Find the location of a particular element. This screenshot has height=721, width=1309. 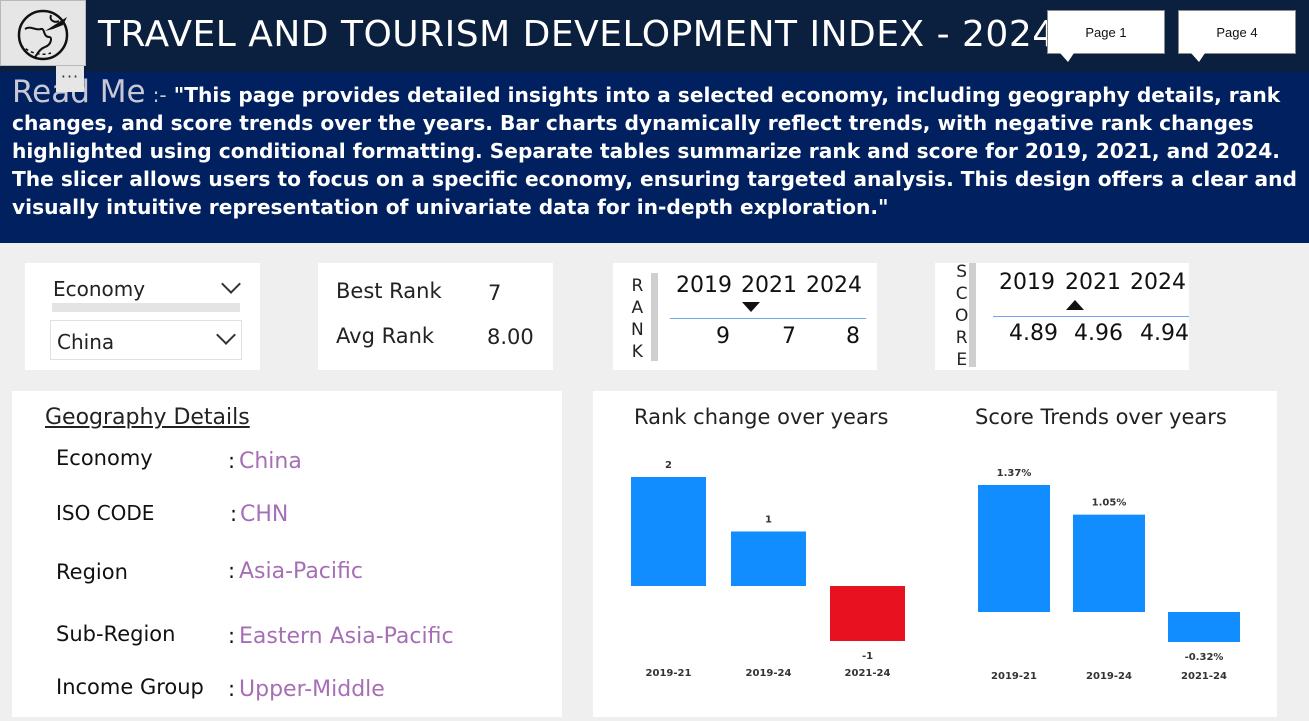

score-side-letter: O is located at coordinates (962, 316).